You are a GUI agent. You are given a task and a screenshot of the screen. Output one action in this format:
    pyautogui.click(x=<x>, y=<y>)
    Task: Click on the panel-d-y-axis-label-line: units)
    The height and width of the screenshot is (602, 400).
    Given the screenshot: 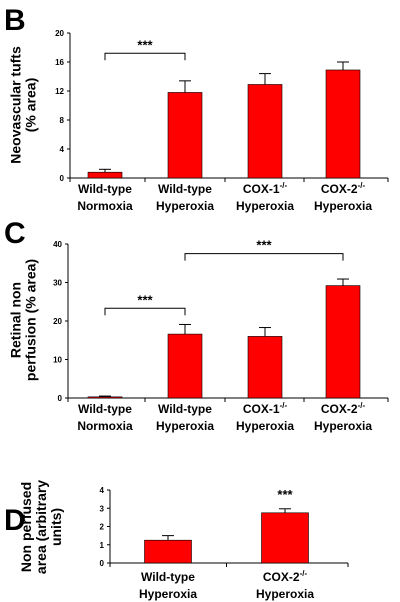 What is the action you would take?
    pyautogui.click(x=56, y=527)
    